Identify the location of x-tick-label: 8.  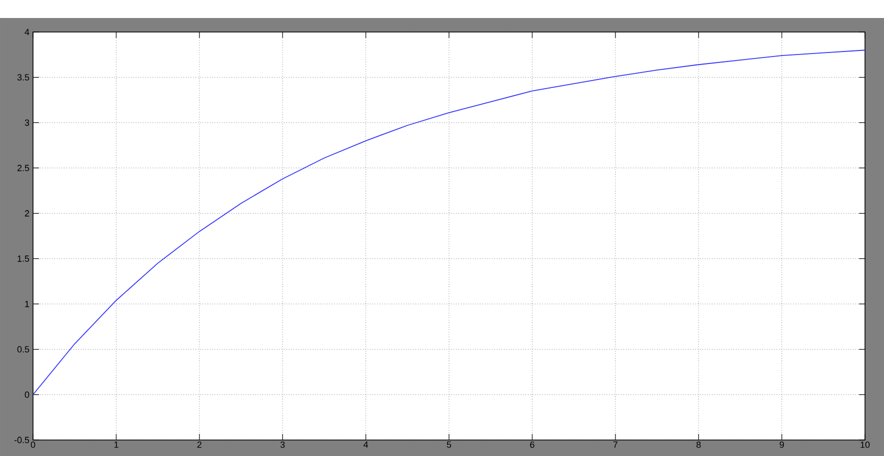
(698, 445).